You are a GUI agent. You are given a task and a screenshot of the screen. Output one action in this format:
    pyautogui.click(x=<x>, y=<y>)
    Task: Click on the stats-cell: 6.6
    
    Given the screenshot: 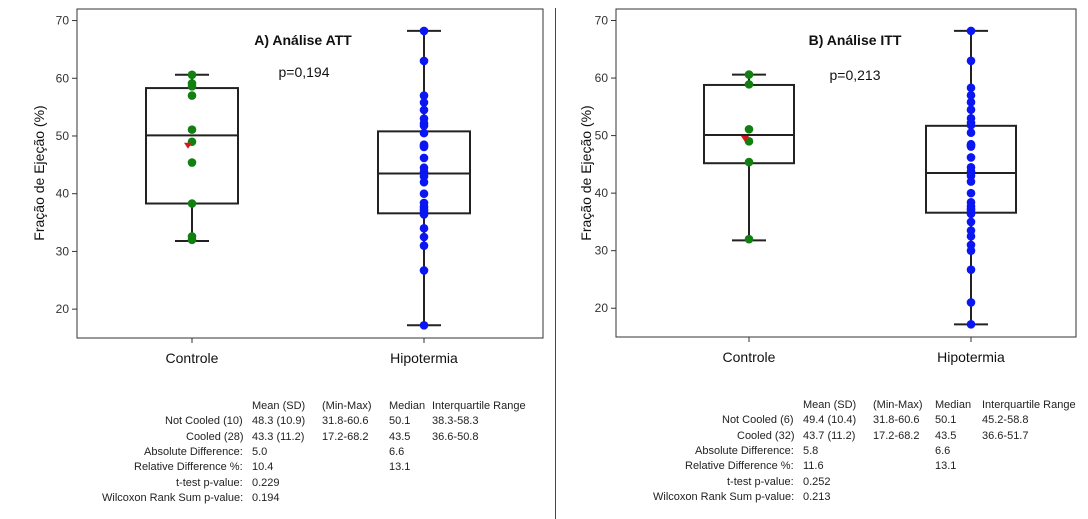 What is the action you would take?
    pyautogui.click(x=942, y=451)
    